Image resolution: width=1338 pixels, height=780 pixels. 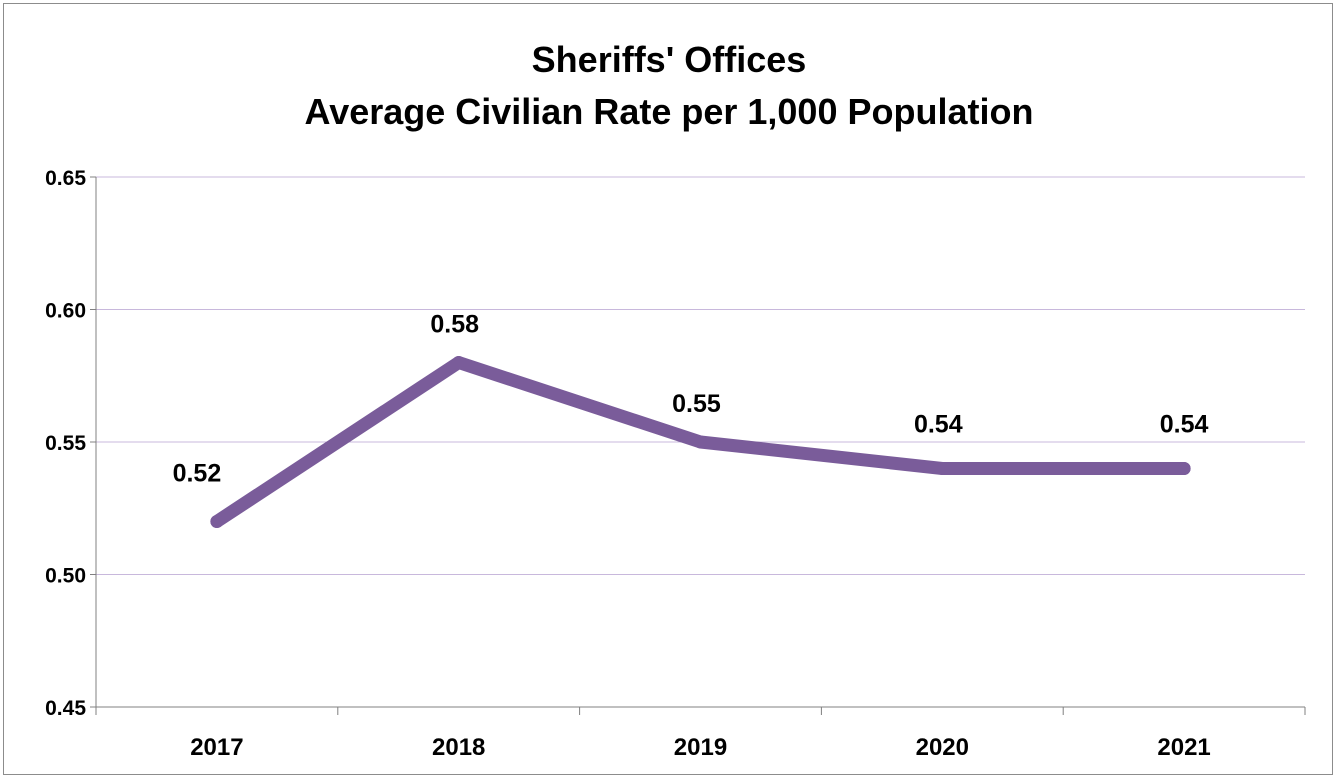 I want to click on x-tick-label: 2021, so click(x=1183, y=747).